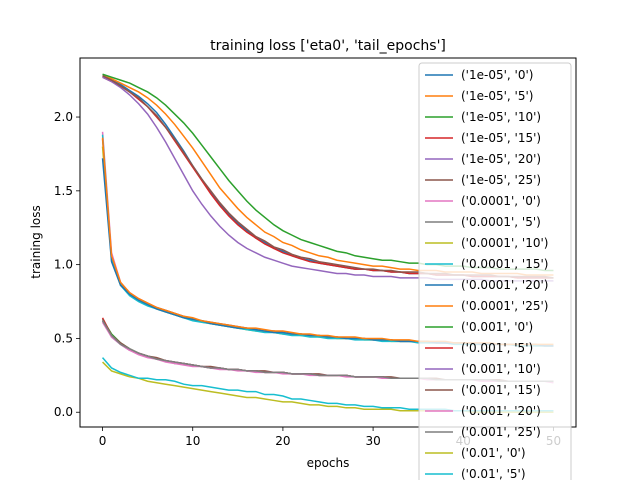 This screenshot has height=484, width=640. I want to click on y-axis-label: training loss, so click(36, 241).